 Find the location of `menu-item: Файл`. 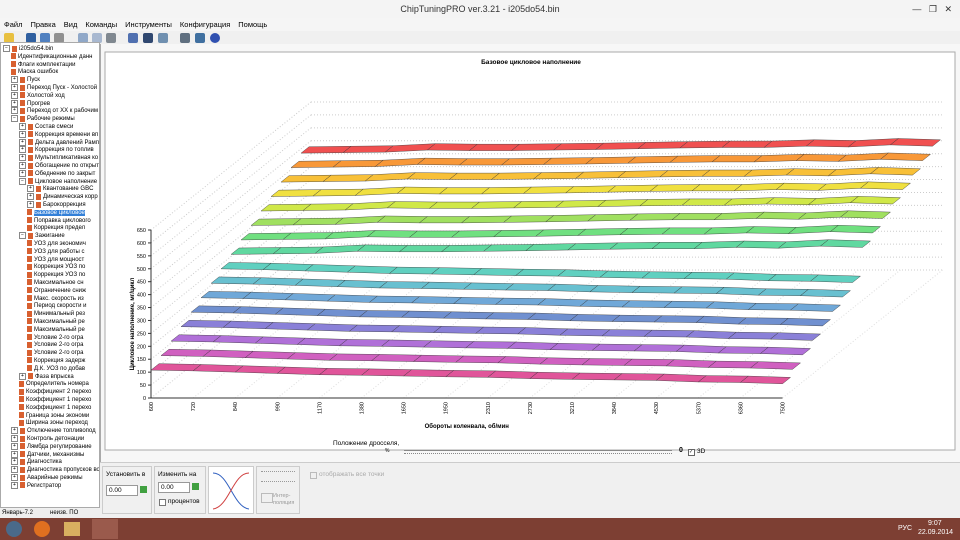

menu-item: Файл is located at coordinates (13, 24).